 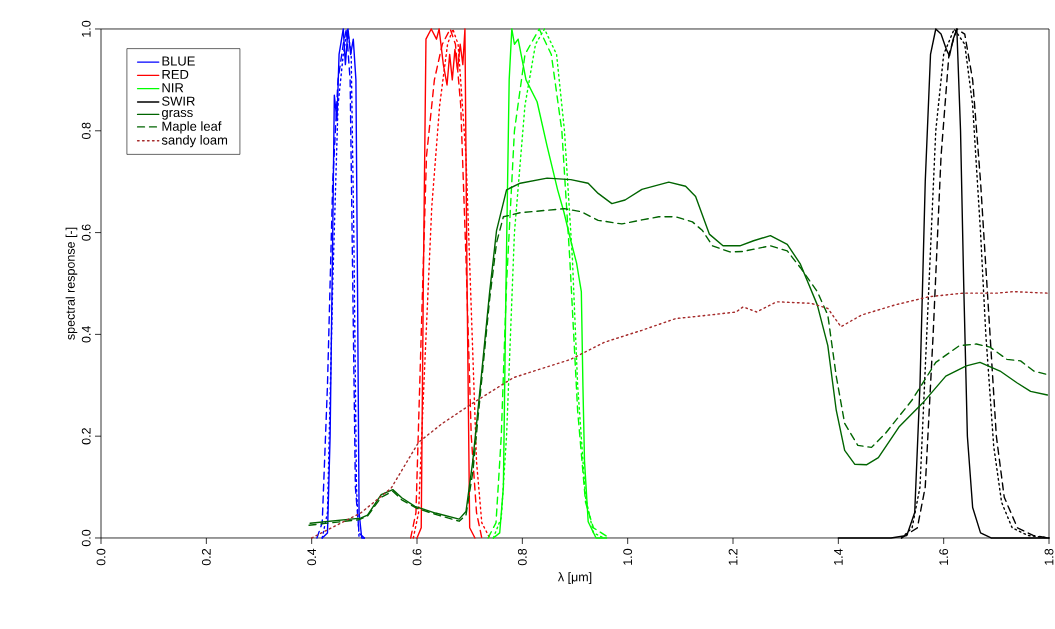 I want to click on y-tick-label: 0.8, so click(x=86, y=130).